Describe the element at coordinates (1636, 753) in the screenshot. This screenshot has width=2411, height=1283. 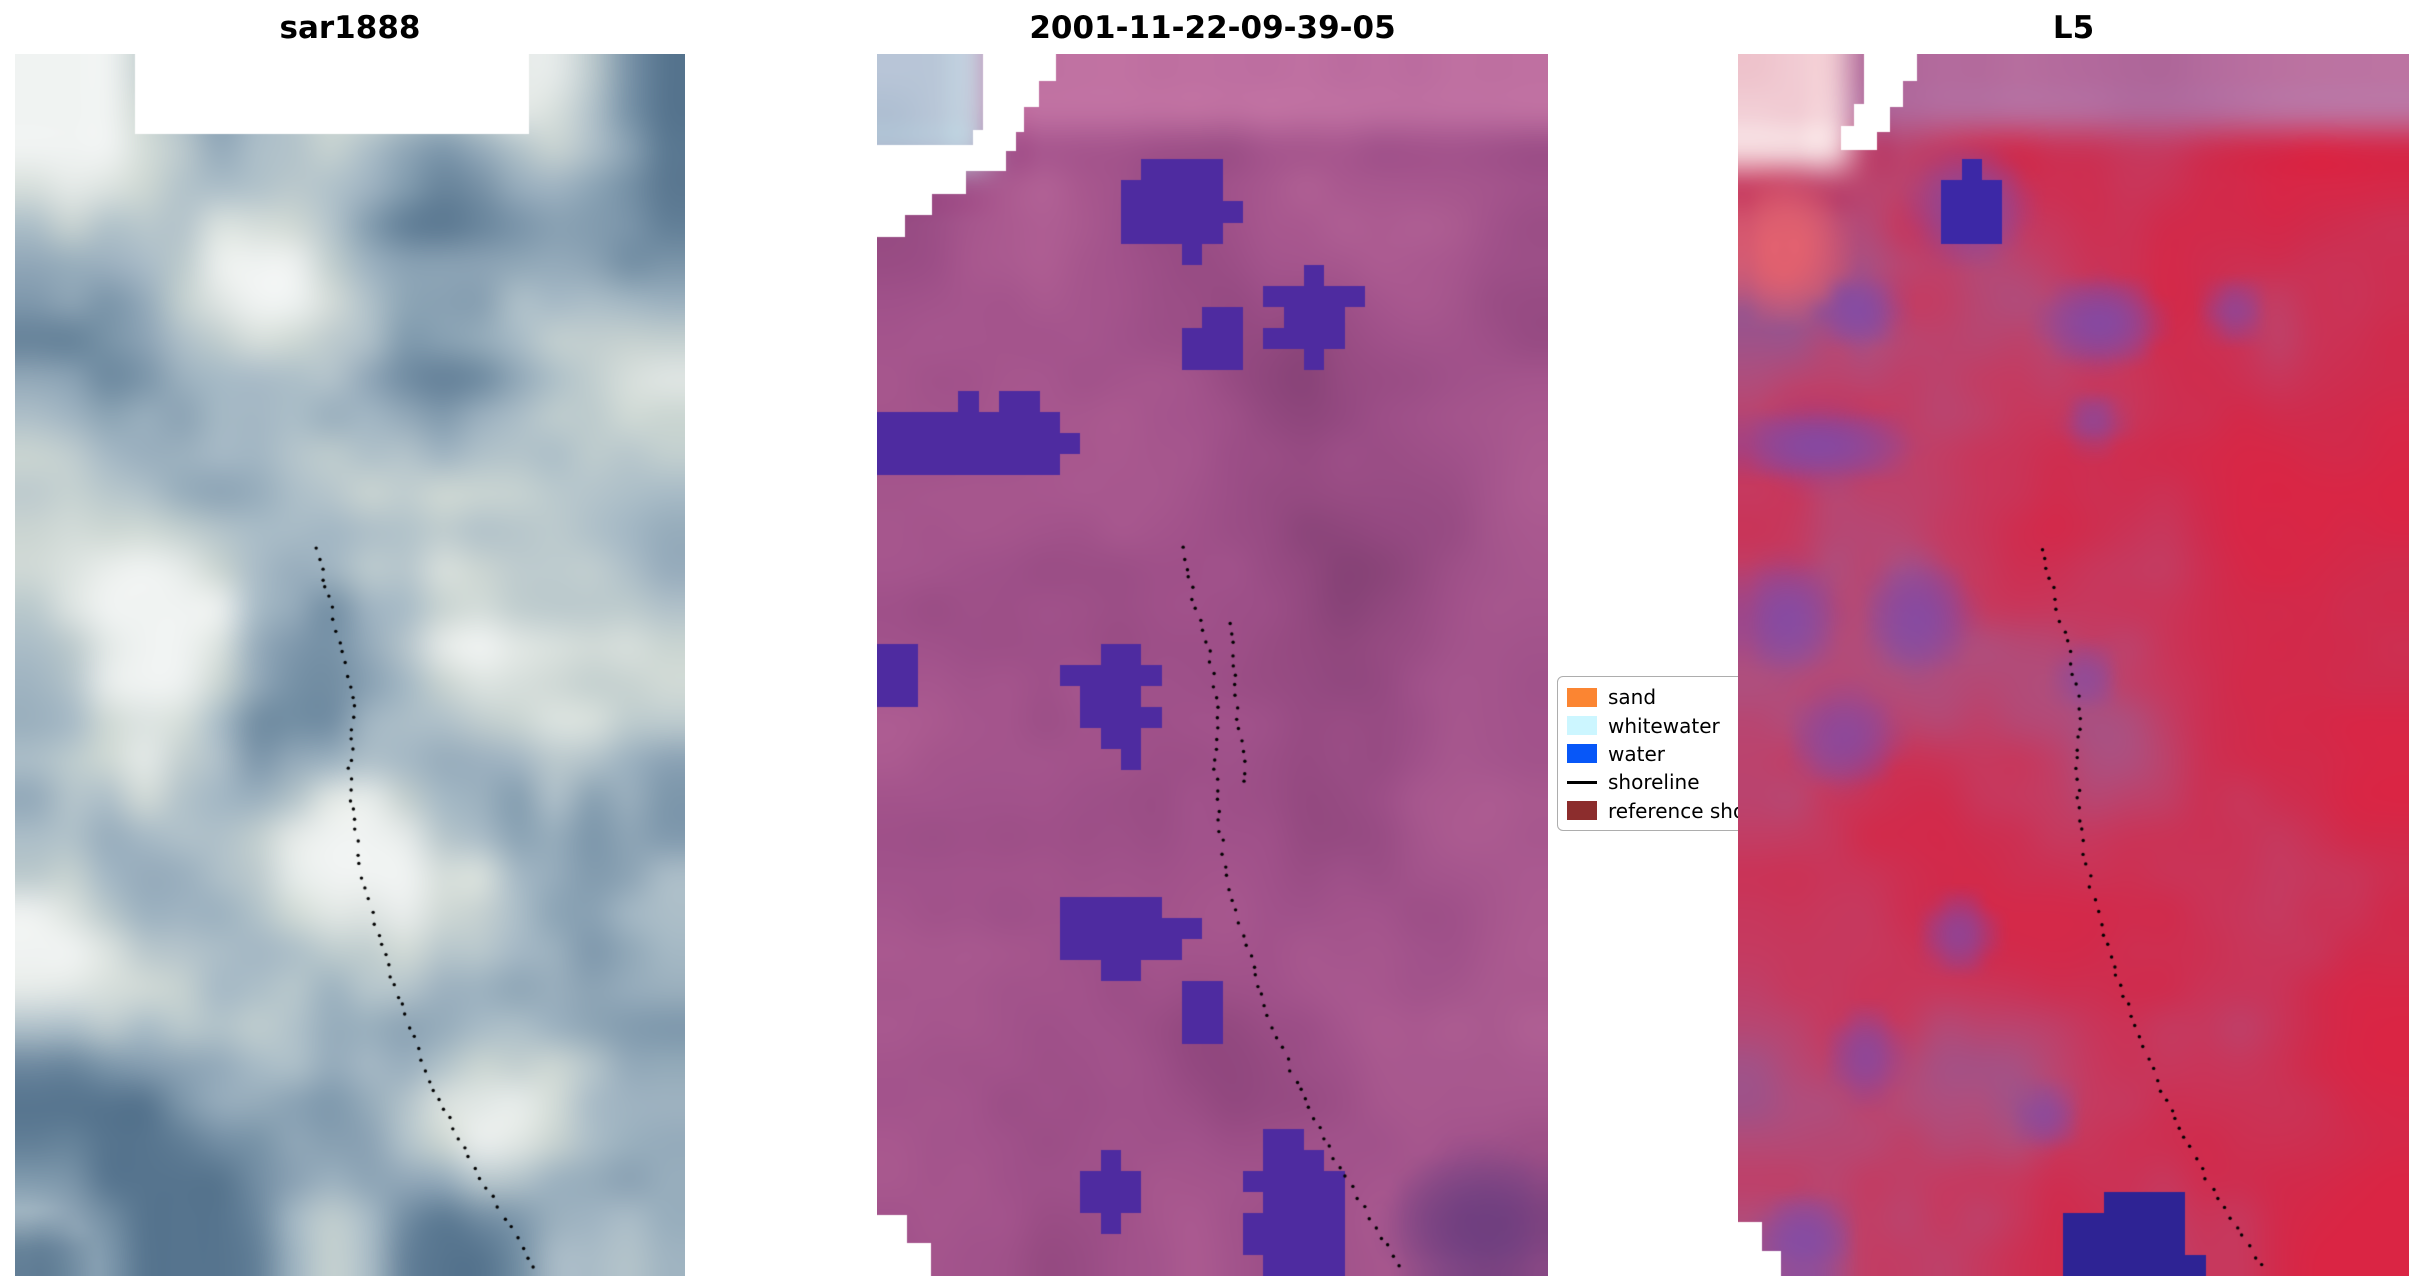
I see `legend-label-water: water` at that location.